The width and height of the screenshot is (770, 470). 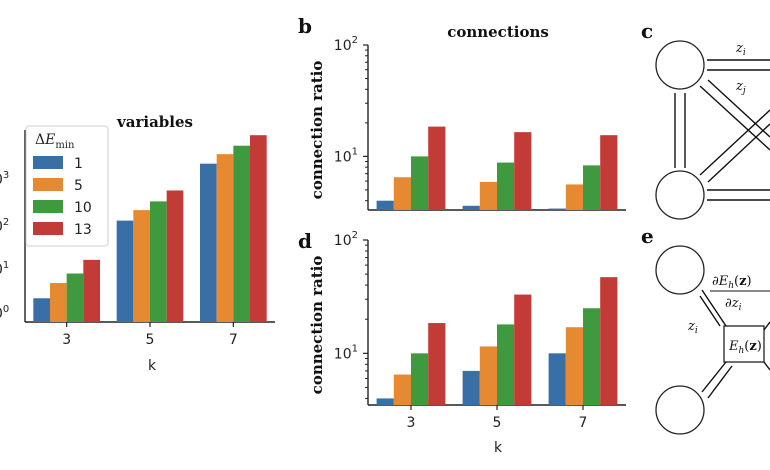 What do you see at coordinates (317, 325) in the screenshot?
I see `y-label-d: connection ratio` at bounding box center [317, 325].